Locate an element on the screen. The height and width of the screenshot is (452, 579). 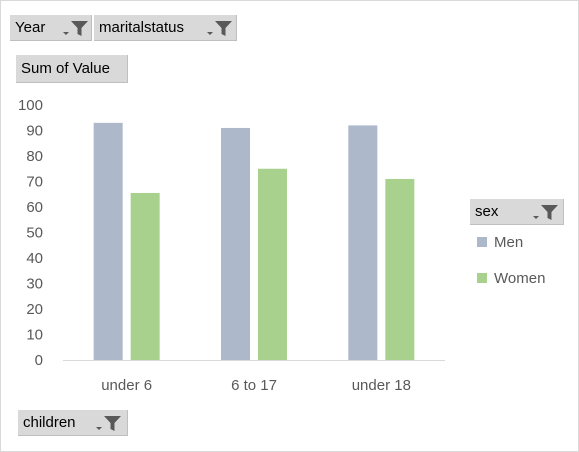
children-axis-filter-button: children is located at coordinates (73, 423).